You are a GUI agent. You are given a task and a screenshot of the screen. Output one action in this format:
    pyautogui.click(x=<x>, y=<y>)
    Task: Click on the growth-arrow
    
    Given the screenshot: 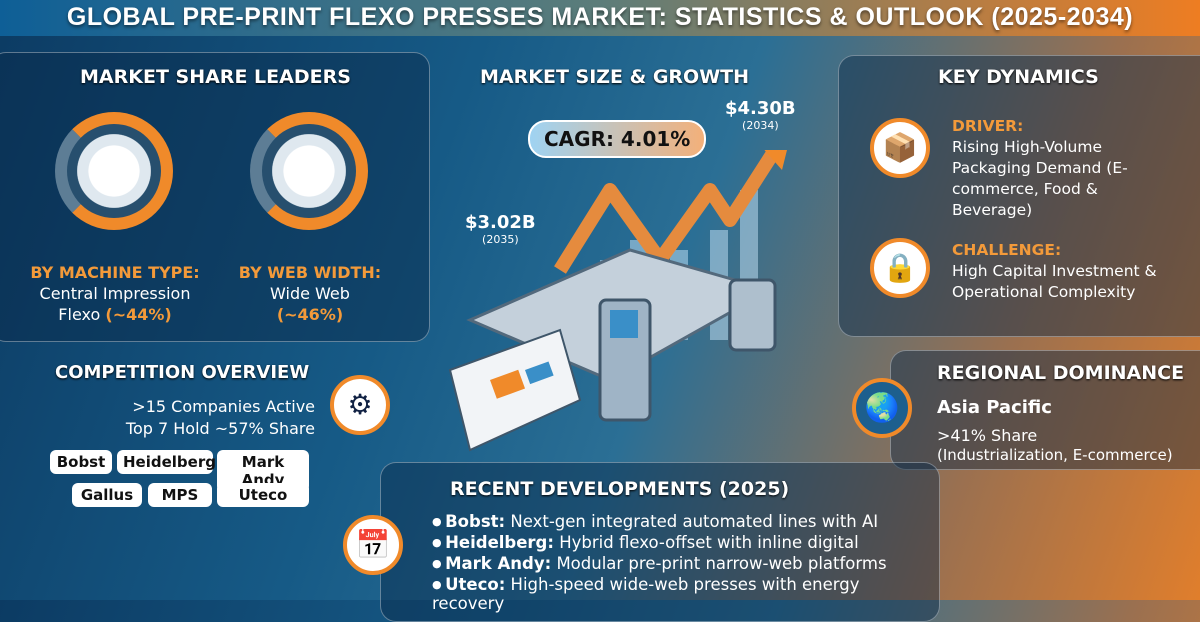 What is the action you would take?
    pyautogui.click(x=667, y=212)
    